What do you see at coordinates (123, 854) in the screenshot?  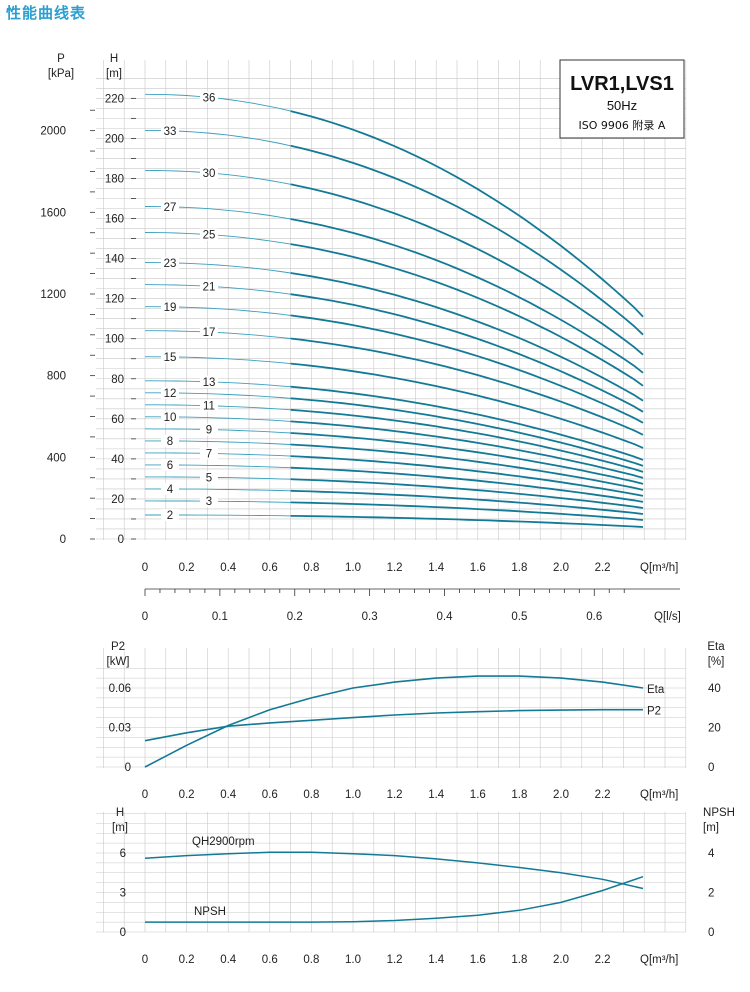 I see `npsh-h-tick-label: 6` at bounding box center [123, 854].